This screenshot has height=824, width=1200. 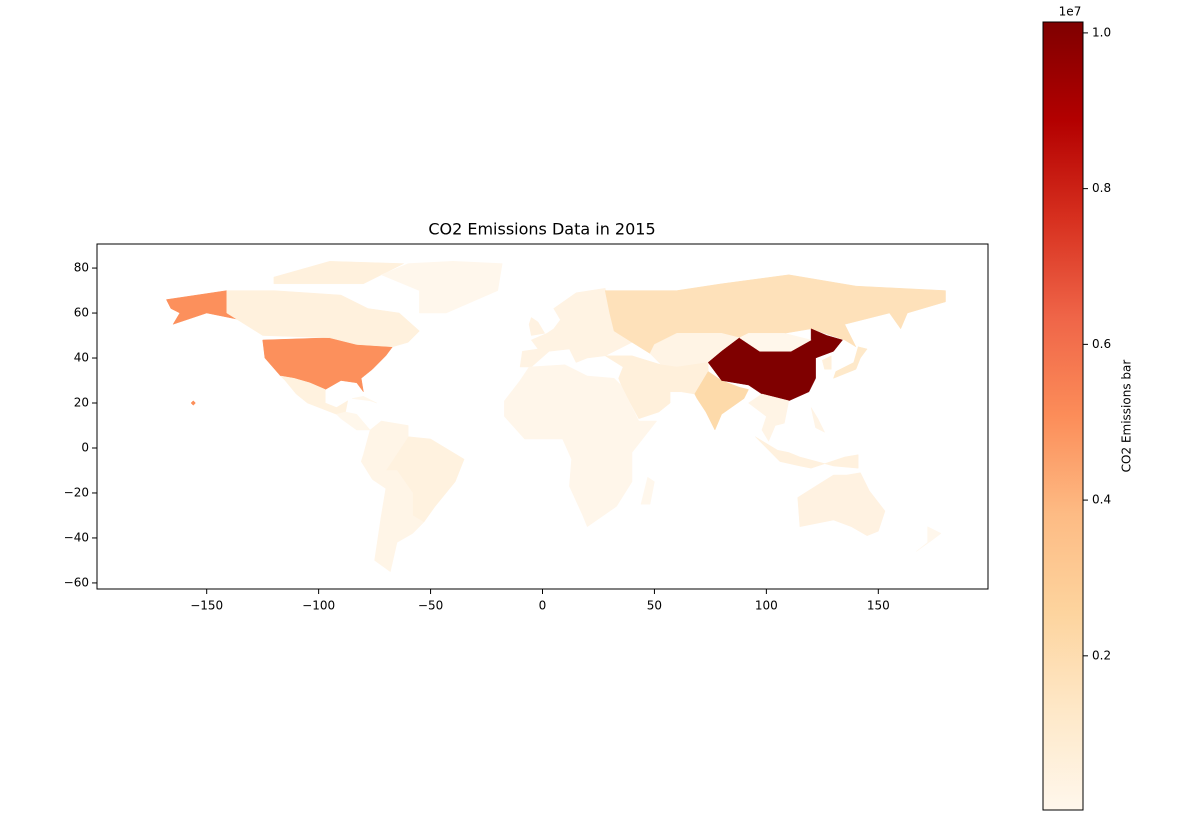 What do you see at coordinates (81, 268) in the screenshot?
I see `y-tick-label: 80` at bounding box center [81, 268].